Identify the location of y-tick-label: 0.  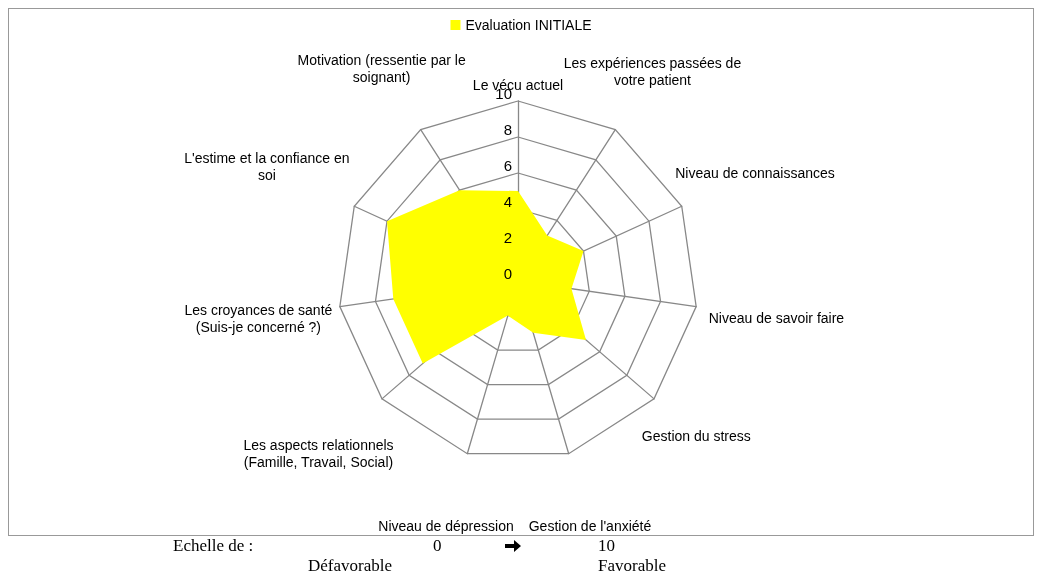
(507, 273).